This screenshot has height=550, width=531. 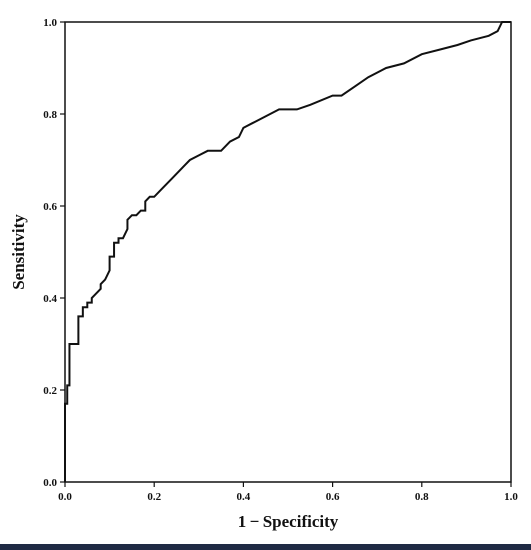 What do you see at coordinates (65, 497) in the screenshot?
I see `x-tick-label: 0.0` at bounding box center [65, 497].